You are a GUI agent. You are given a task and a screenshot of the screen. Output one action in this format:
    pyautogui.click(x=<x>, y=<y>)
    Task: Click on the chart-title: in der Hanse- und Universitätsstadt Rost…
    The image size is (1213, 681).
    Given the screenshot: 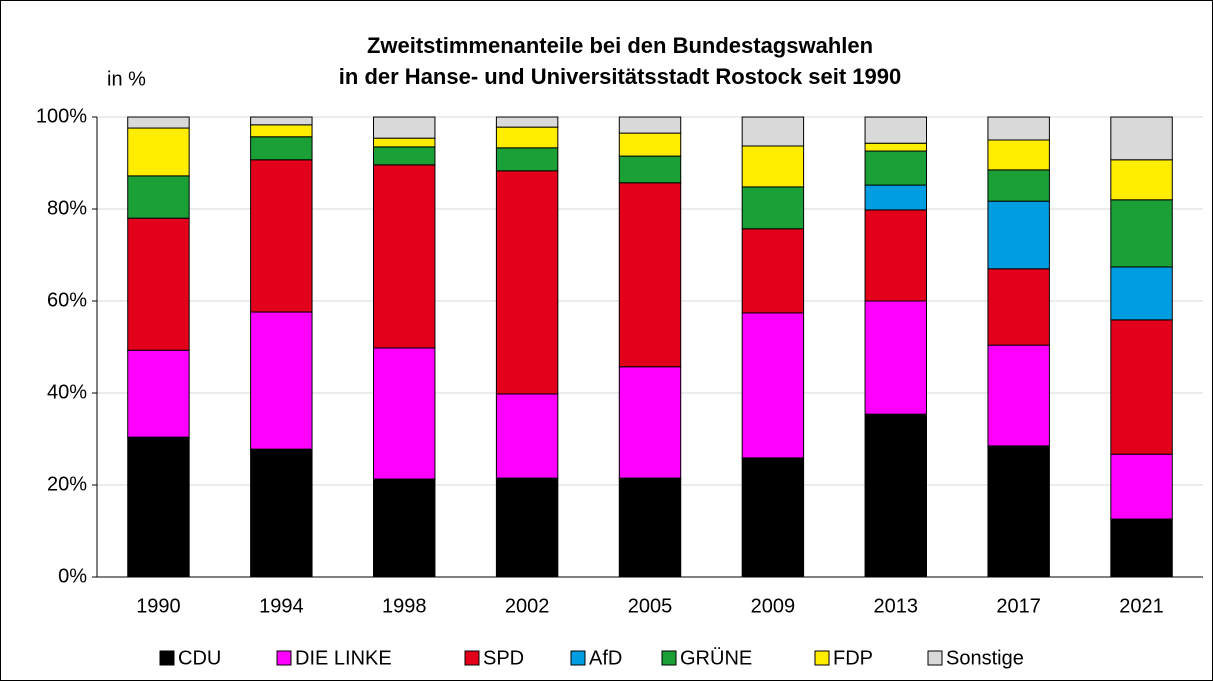 What is the action you would take?
    pyautogui.click(x=620, y=76)
    